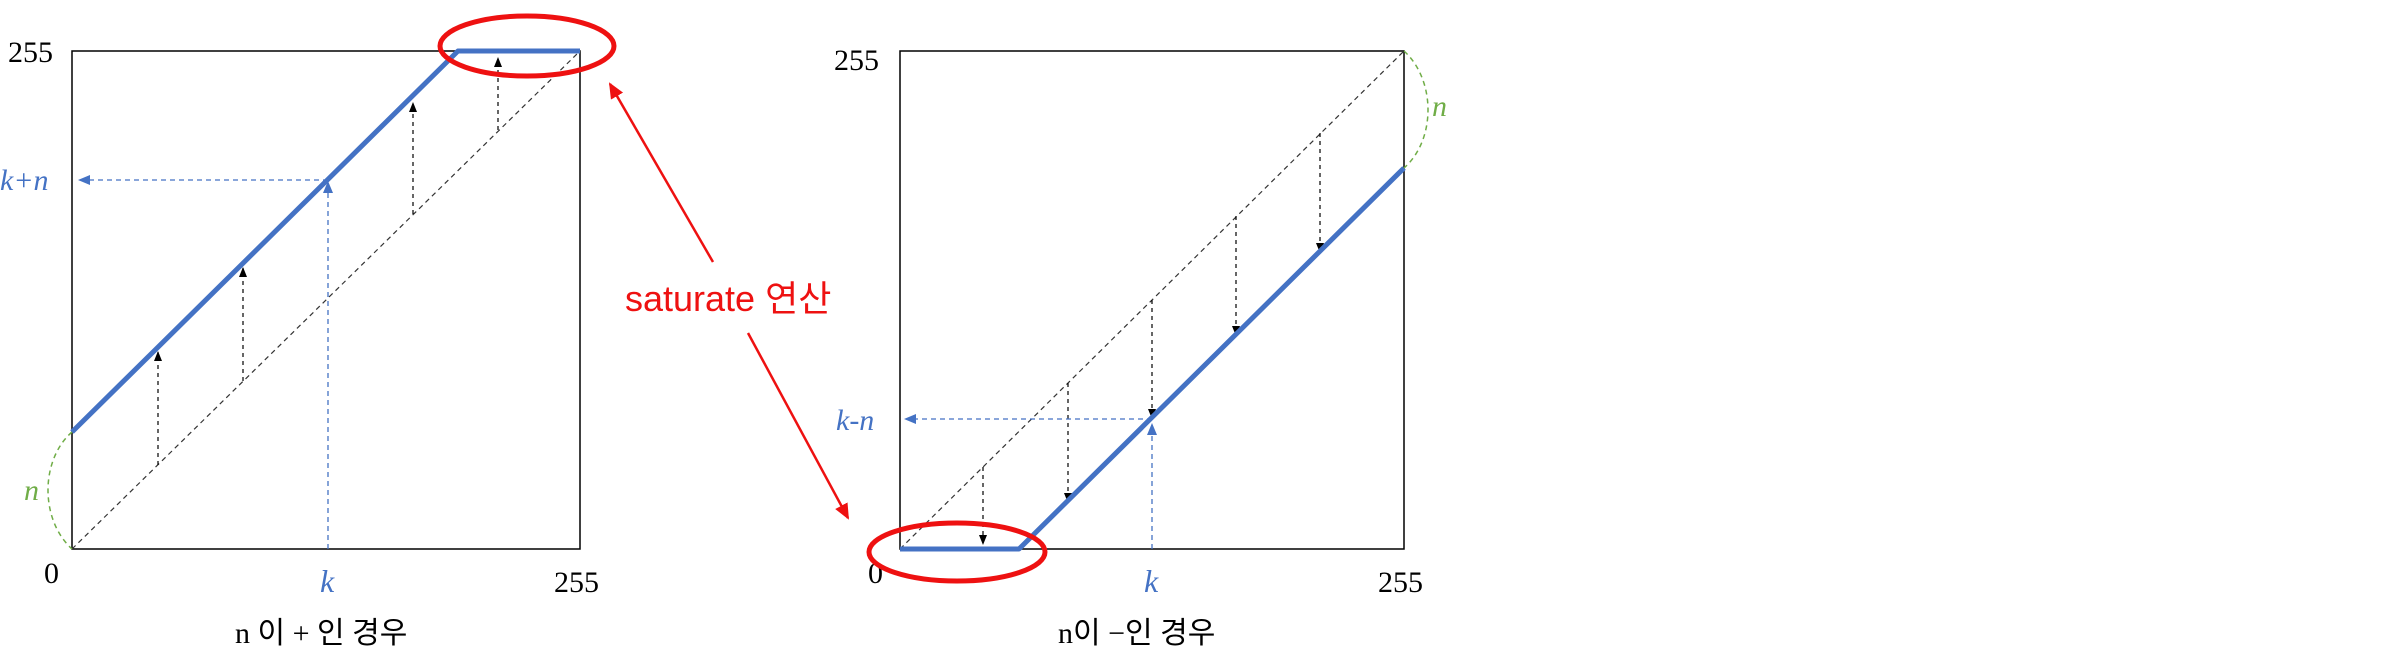 This screenshot has width=2386, height=656. I want to click on left-k-plus-n-label: k+n, so click(24, 180).